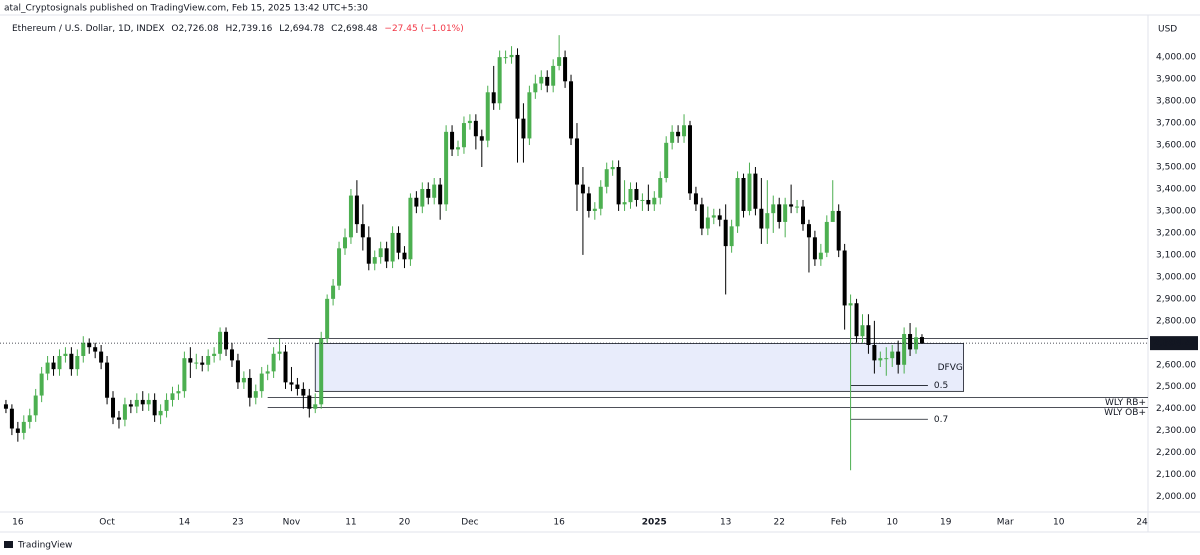  What do you see at coordinates (1125, 403) in the screenshot?
I see `level-label: WLY RB+` at bounding box center [1125, 403].